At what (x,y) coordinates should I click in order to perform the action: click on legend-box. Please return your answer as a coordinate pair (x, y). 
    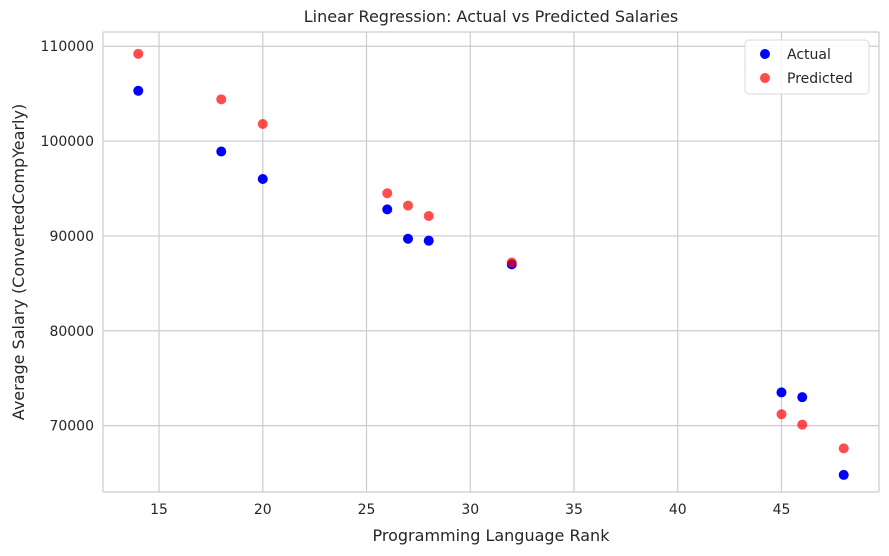
    Looking at the image, I should click on (807, 67).